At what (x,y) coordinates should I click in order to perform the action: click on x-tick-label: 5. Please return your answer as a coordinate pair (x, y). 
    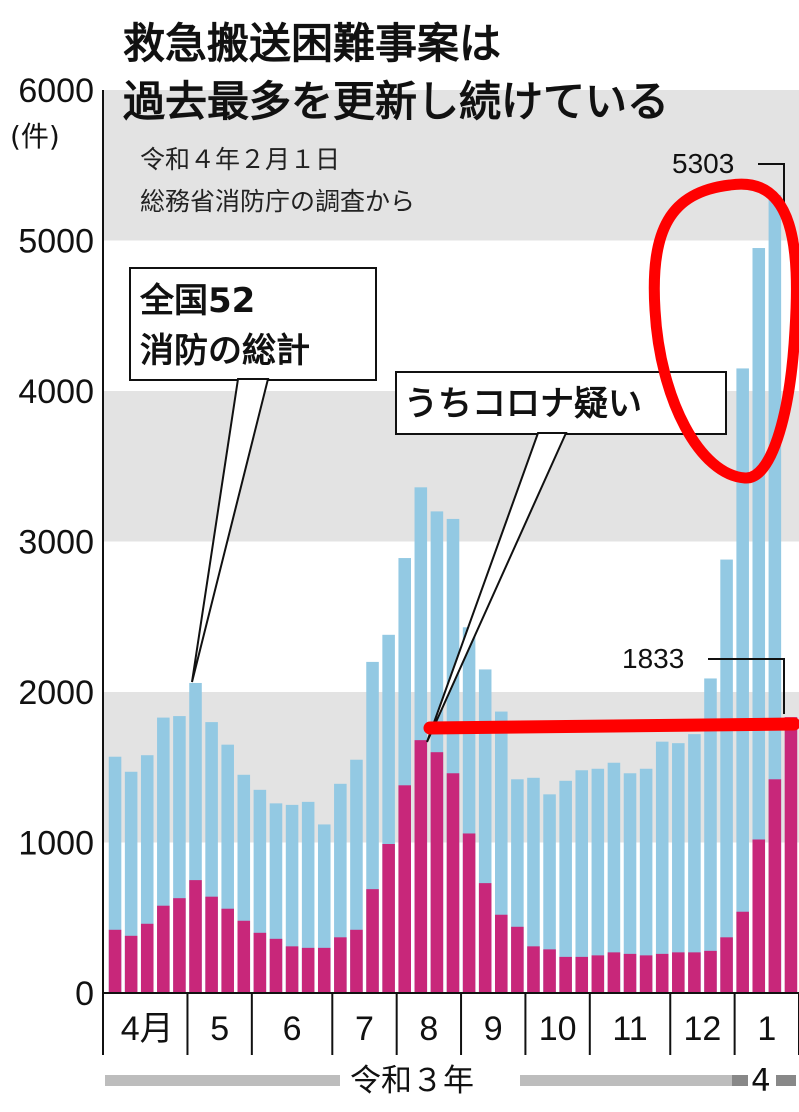
    Looking at the image, I should click on (219, 1029).